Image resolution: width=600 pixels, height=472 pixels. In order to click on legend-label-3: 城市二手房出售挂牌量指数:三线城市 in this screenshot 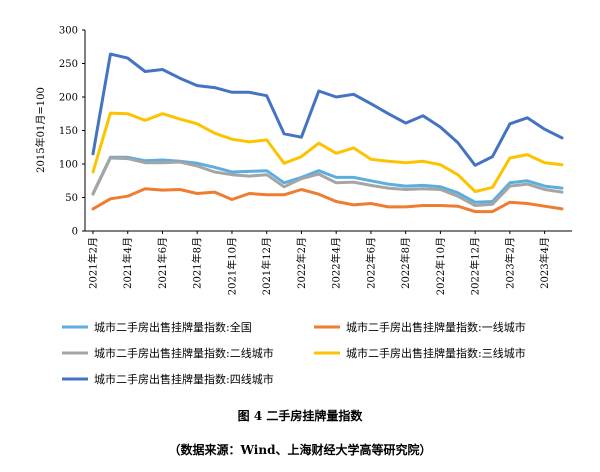, I will do `click(436, 353)`.